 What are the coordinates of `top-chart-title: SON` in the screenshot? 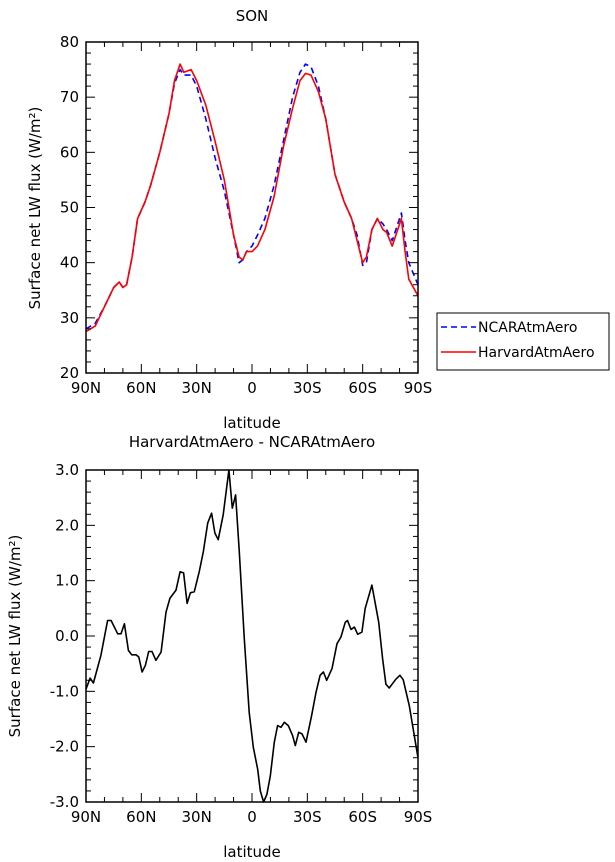 It's located at (252, 16).